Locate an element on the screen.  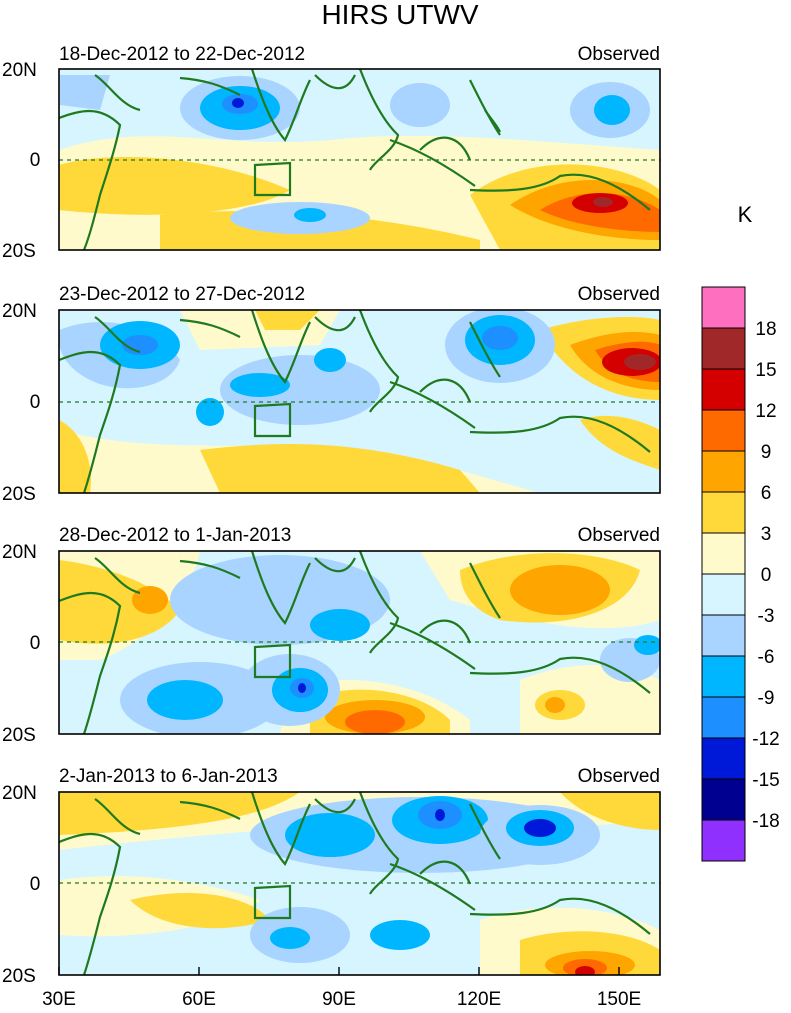
colorbar-label: -6 is located at coordinates (766, 657).